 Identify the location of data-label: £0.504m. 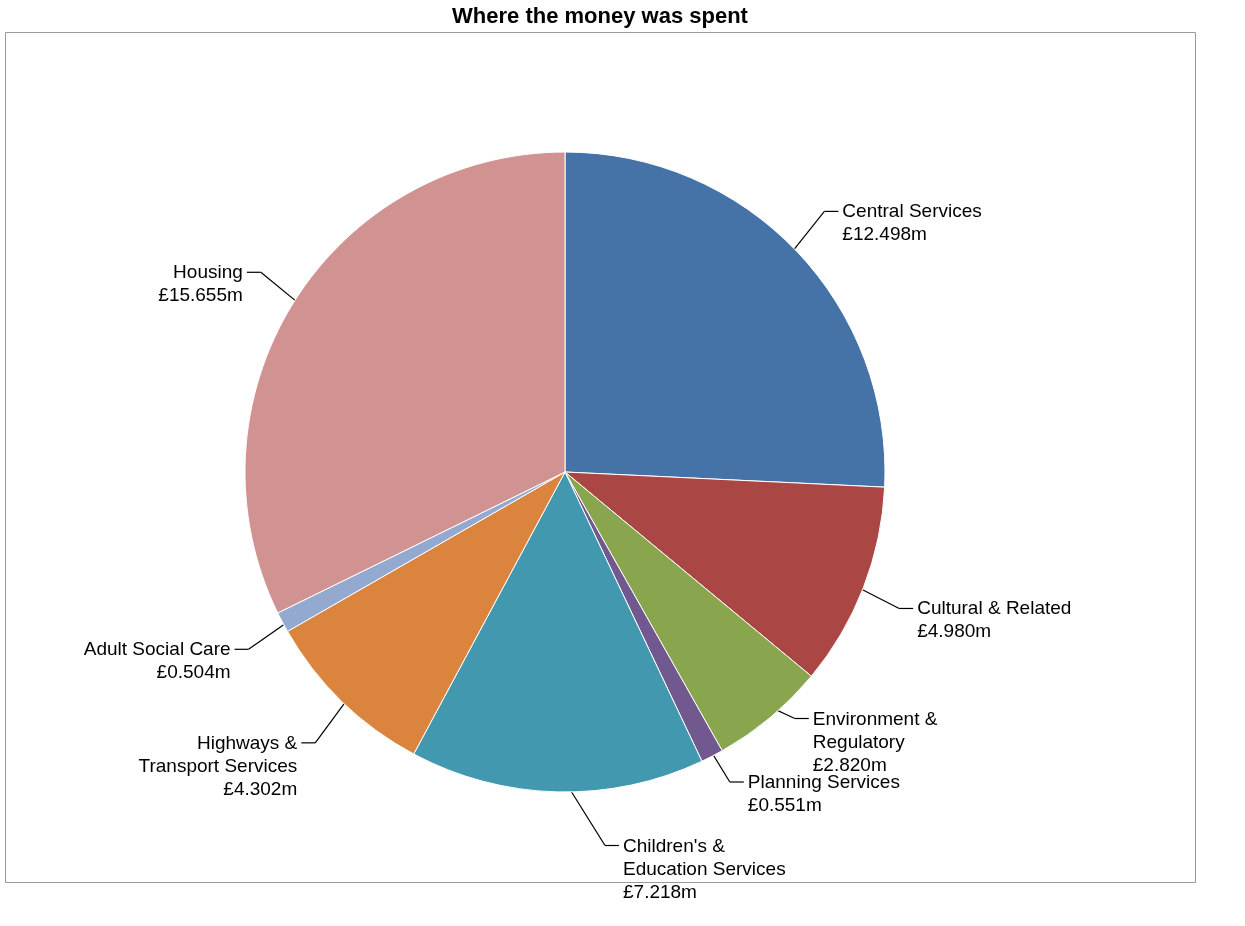
(193, 672).